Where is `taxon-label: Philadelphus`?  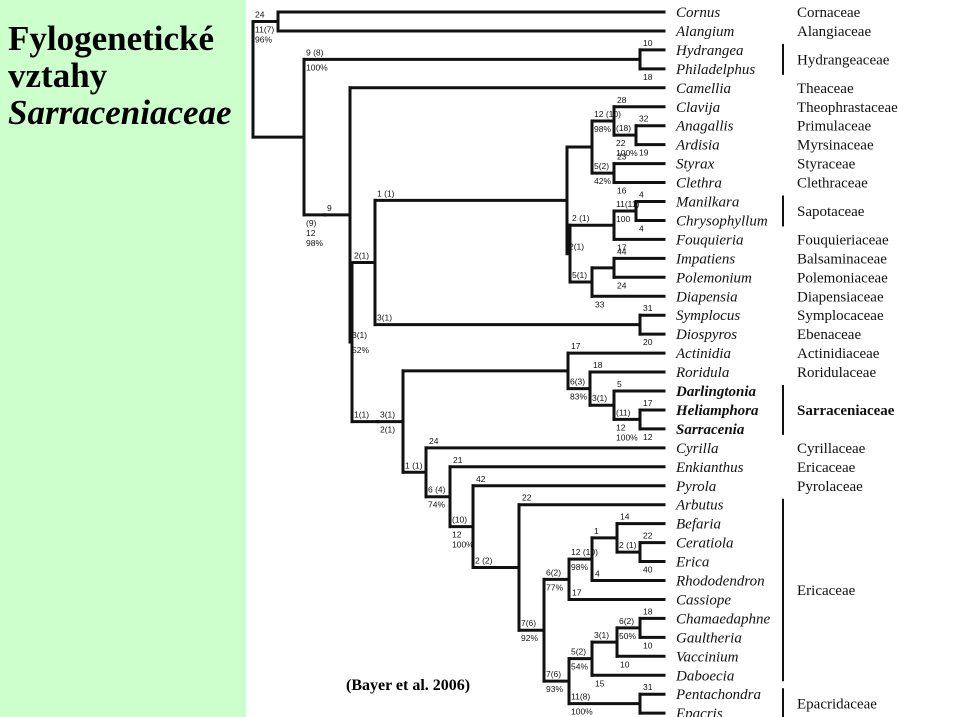
taxon-label: Philadelphus is located at coordinates (715, 70).